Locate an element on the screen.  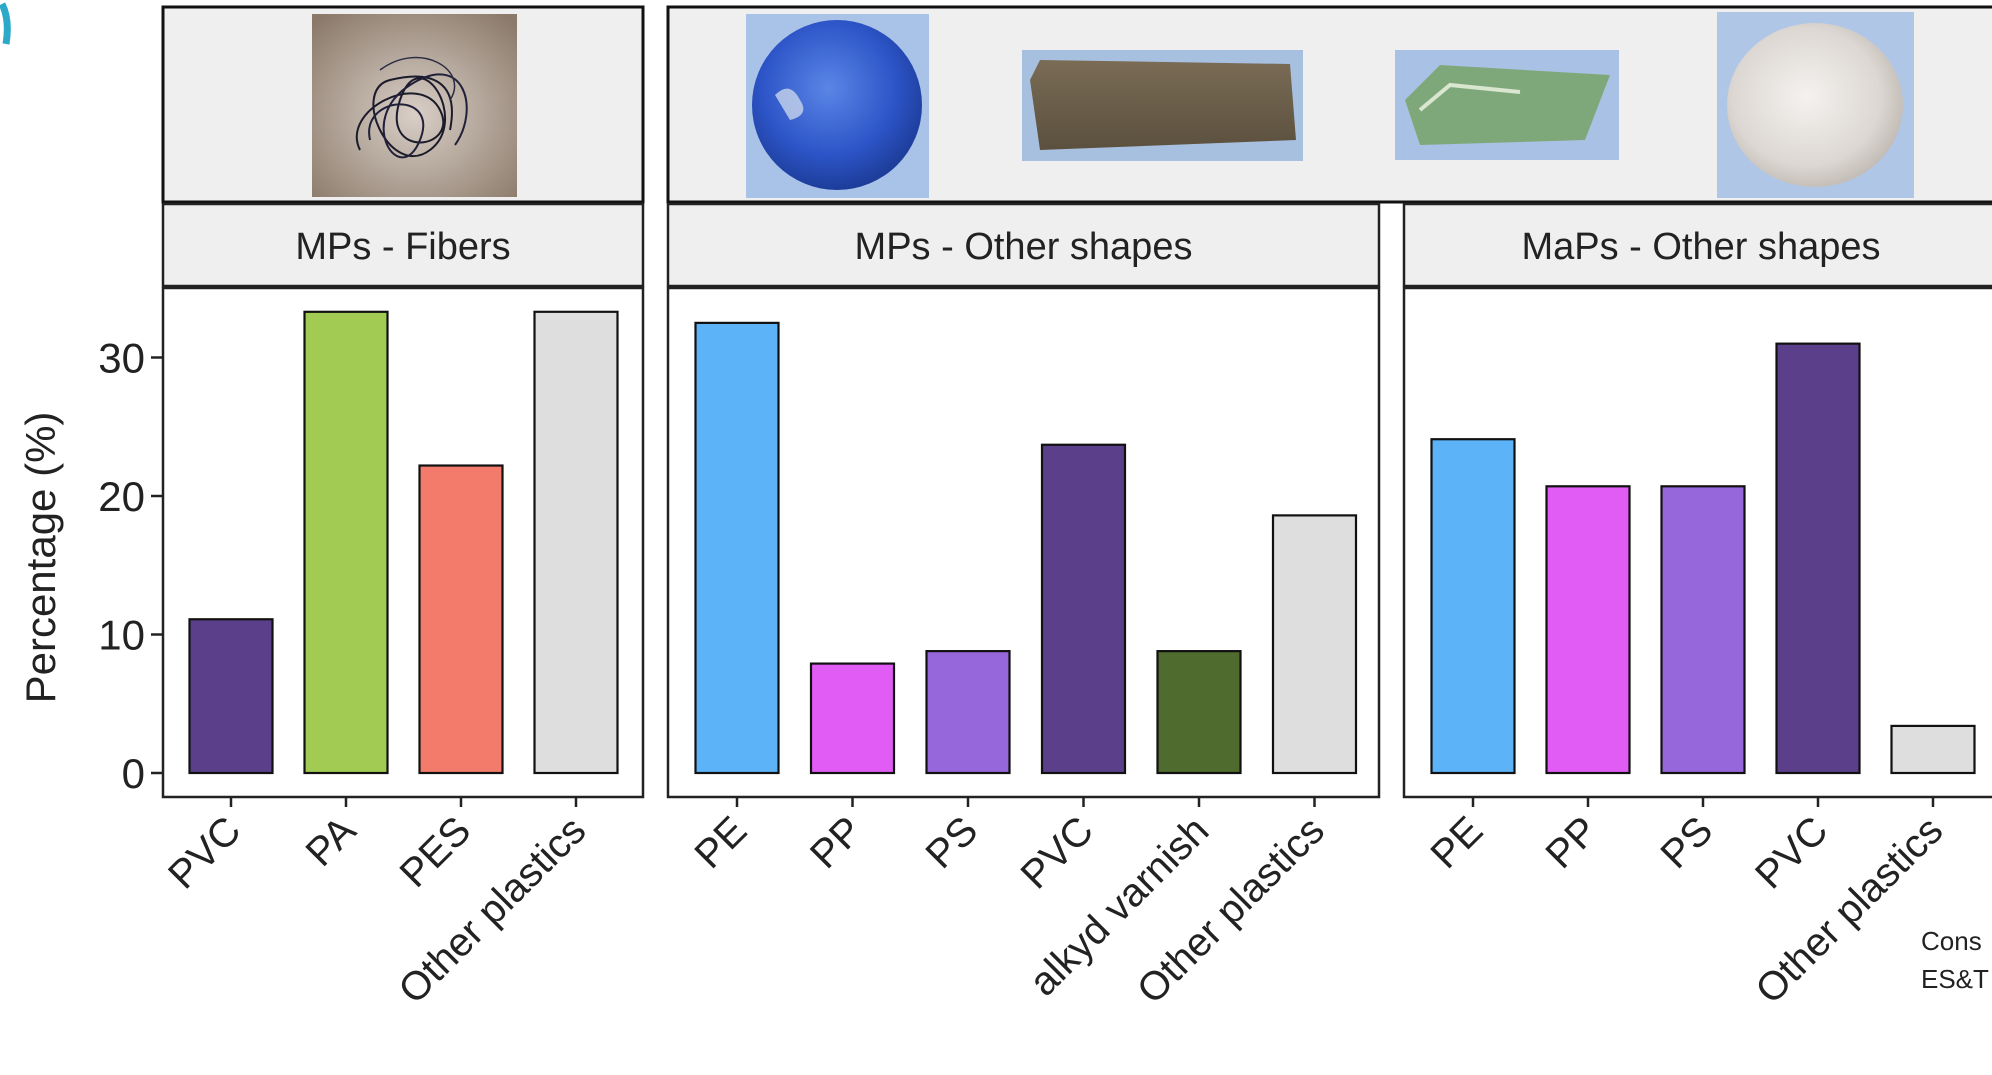
panel-title: MPs - Fibers is located at coordinates (402, 247).